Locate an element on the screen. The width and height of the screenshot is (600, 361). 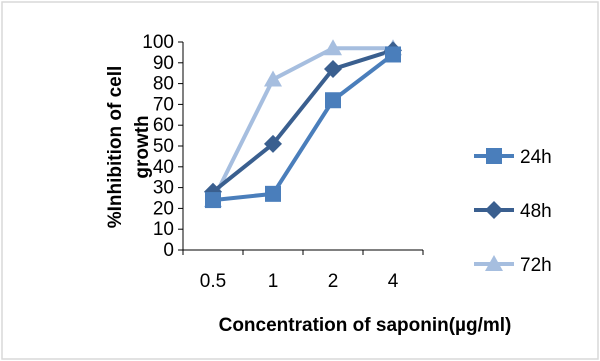
y-tick-label: 60 is located at coordinates (163, 125).